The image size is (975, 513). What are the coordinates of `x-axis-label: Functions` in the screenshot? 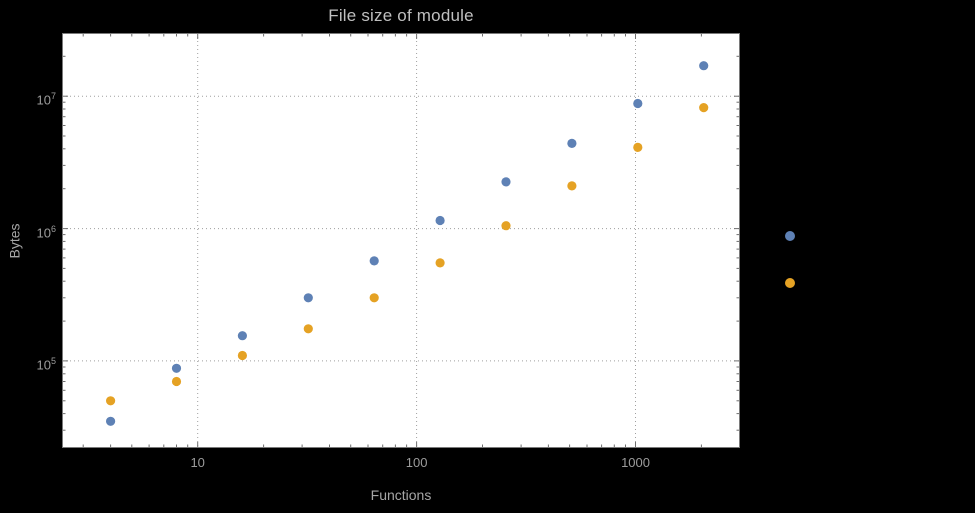 It's located at (401, 495).